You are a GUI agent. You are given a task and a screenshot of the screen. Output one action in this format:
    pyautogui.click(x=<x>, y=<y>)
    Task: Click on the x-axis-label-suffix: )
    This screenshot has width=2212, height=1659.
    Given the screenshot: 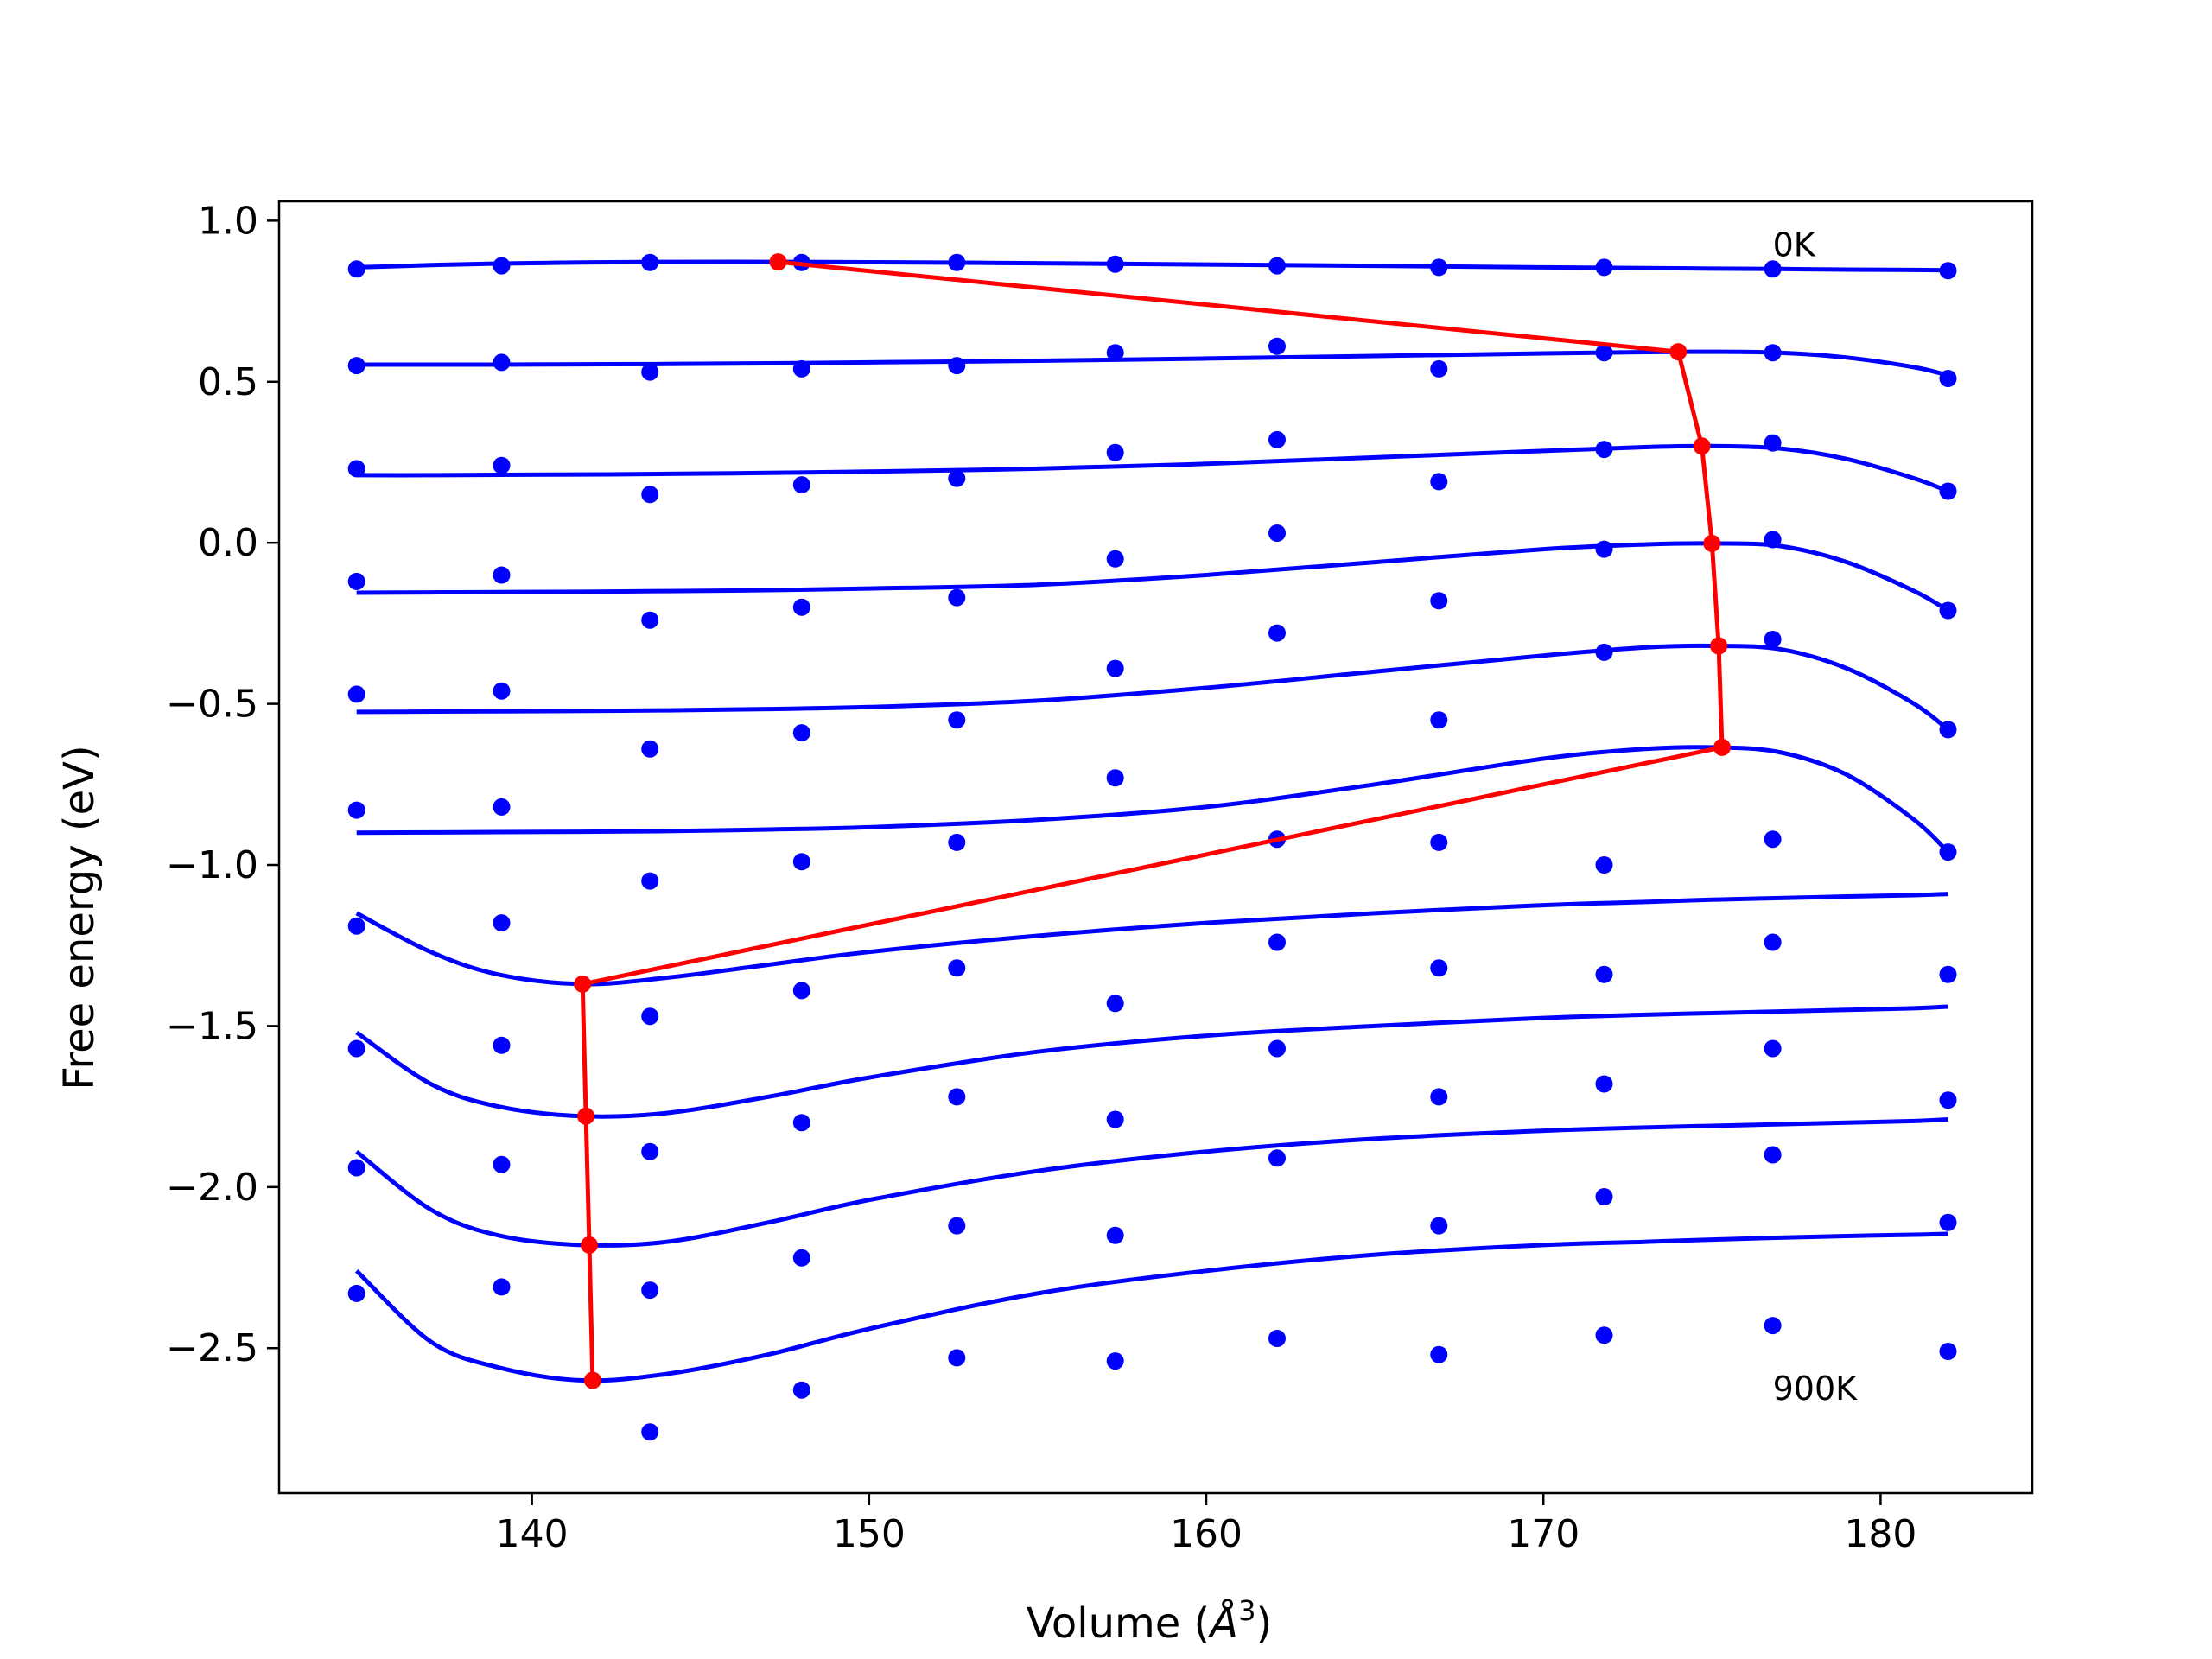 What is the action you would take?
    pyautogui.click(x=1263, y=1623)
    